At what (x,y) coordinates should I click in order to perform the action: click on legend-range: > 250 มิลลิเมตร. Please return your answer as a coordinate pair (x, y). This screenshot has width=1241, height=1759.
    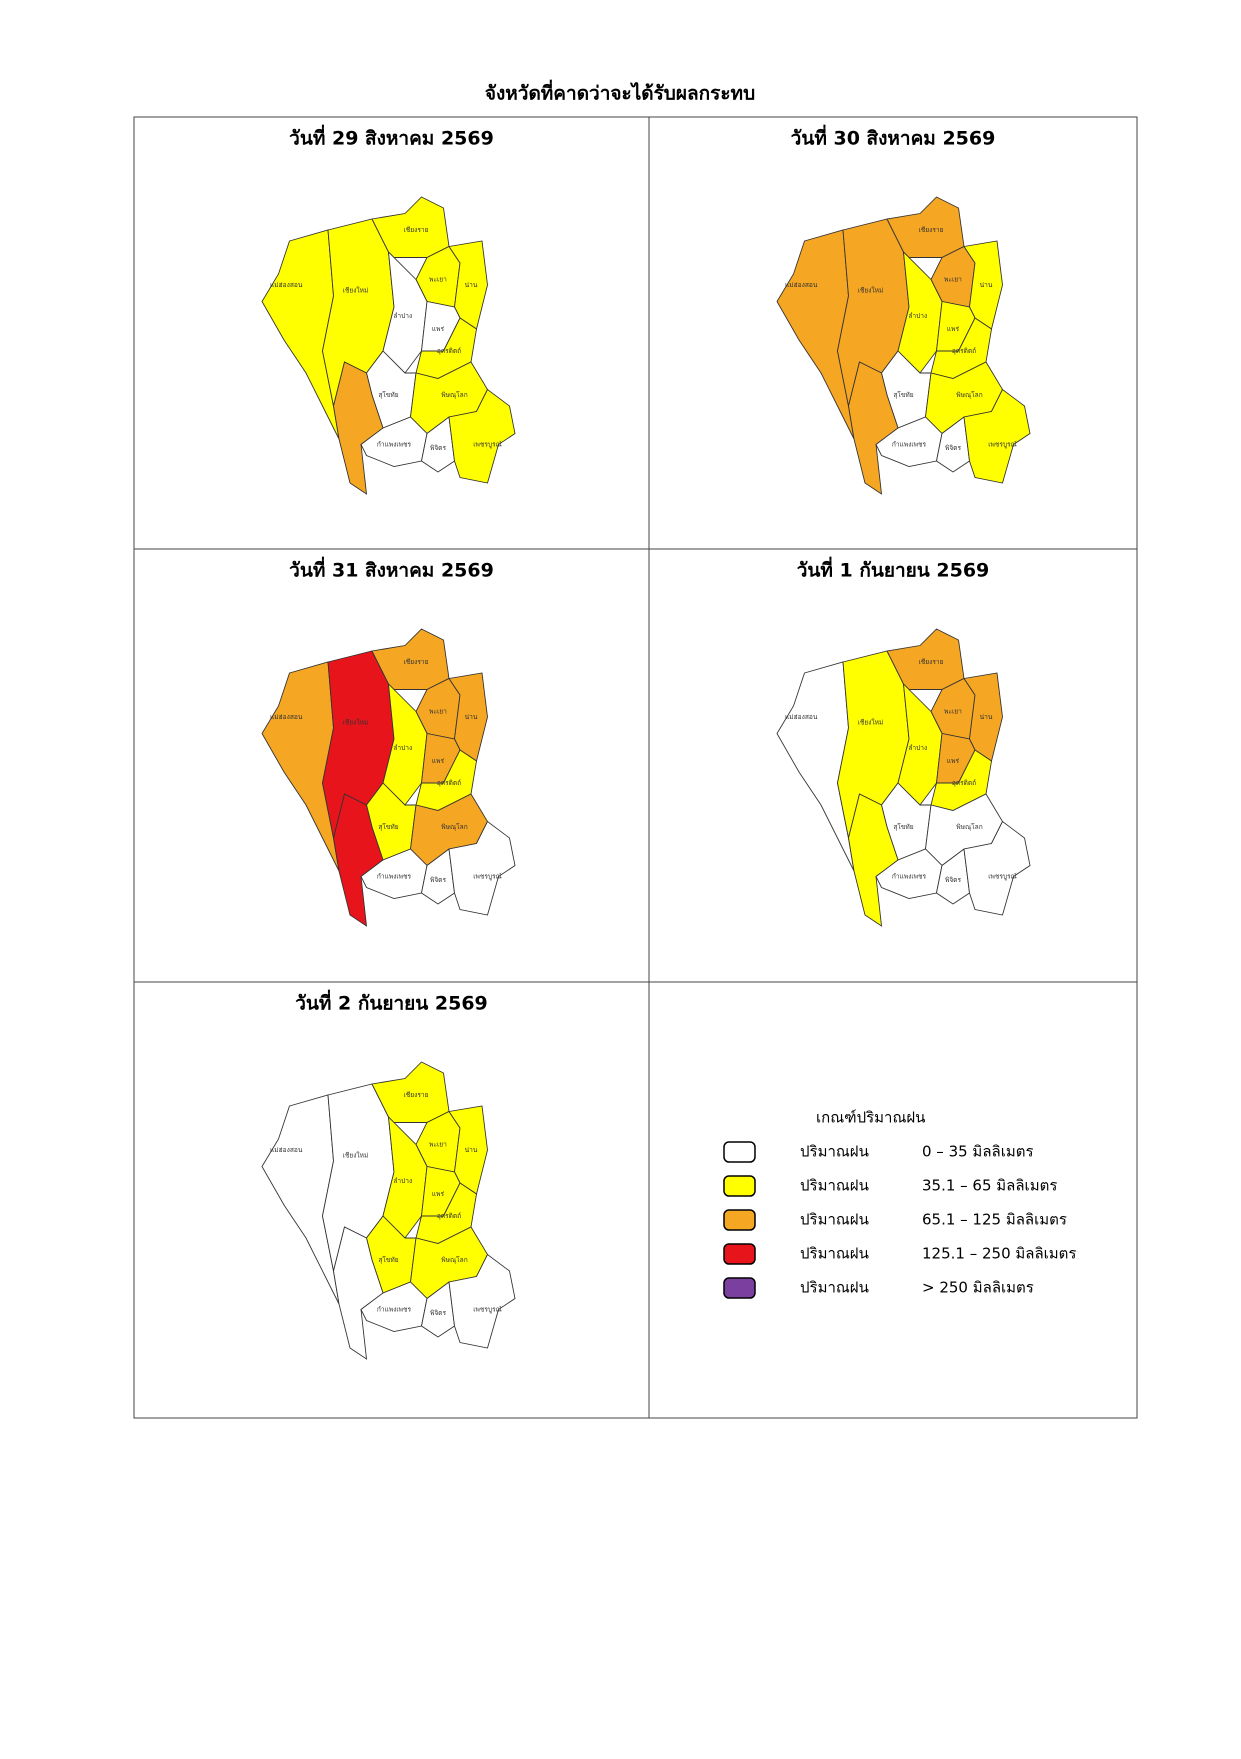
    Looking at the image, I should click on (978, 1288).